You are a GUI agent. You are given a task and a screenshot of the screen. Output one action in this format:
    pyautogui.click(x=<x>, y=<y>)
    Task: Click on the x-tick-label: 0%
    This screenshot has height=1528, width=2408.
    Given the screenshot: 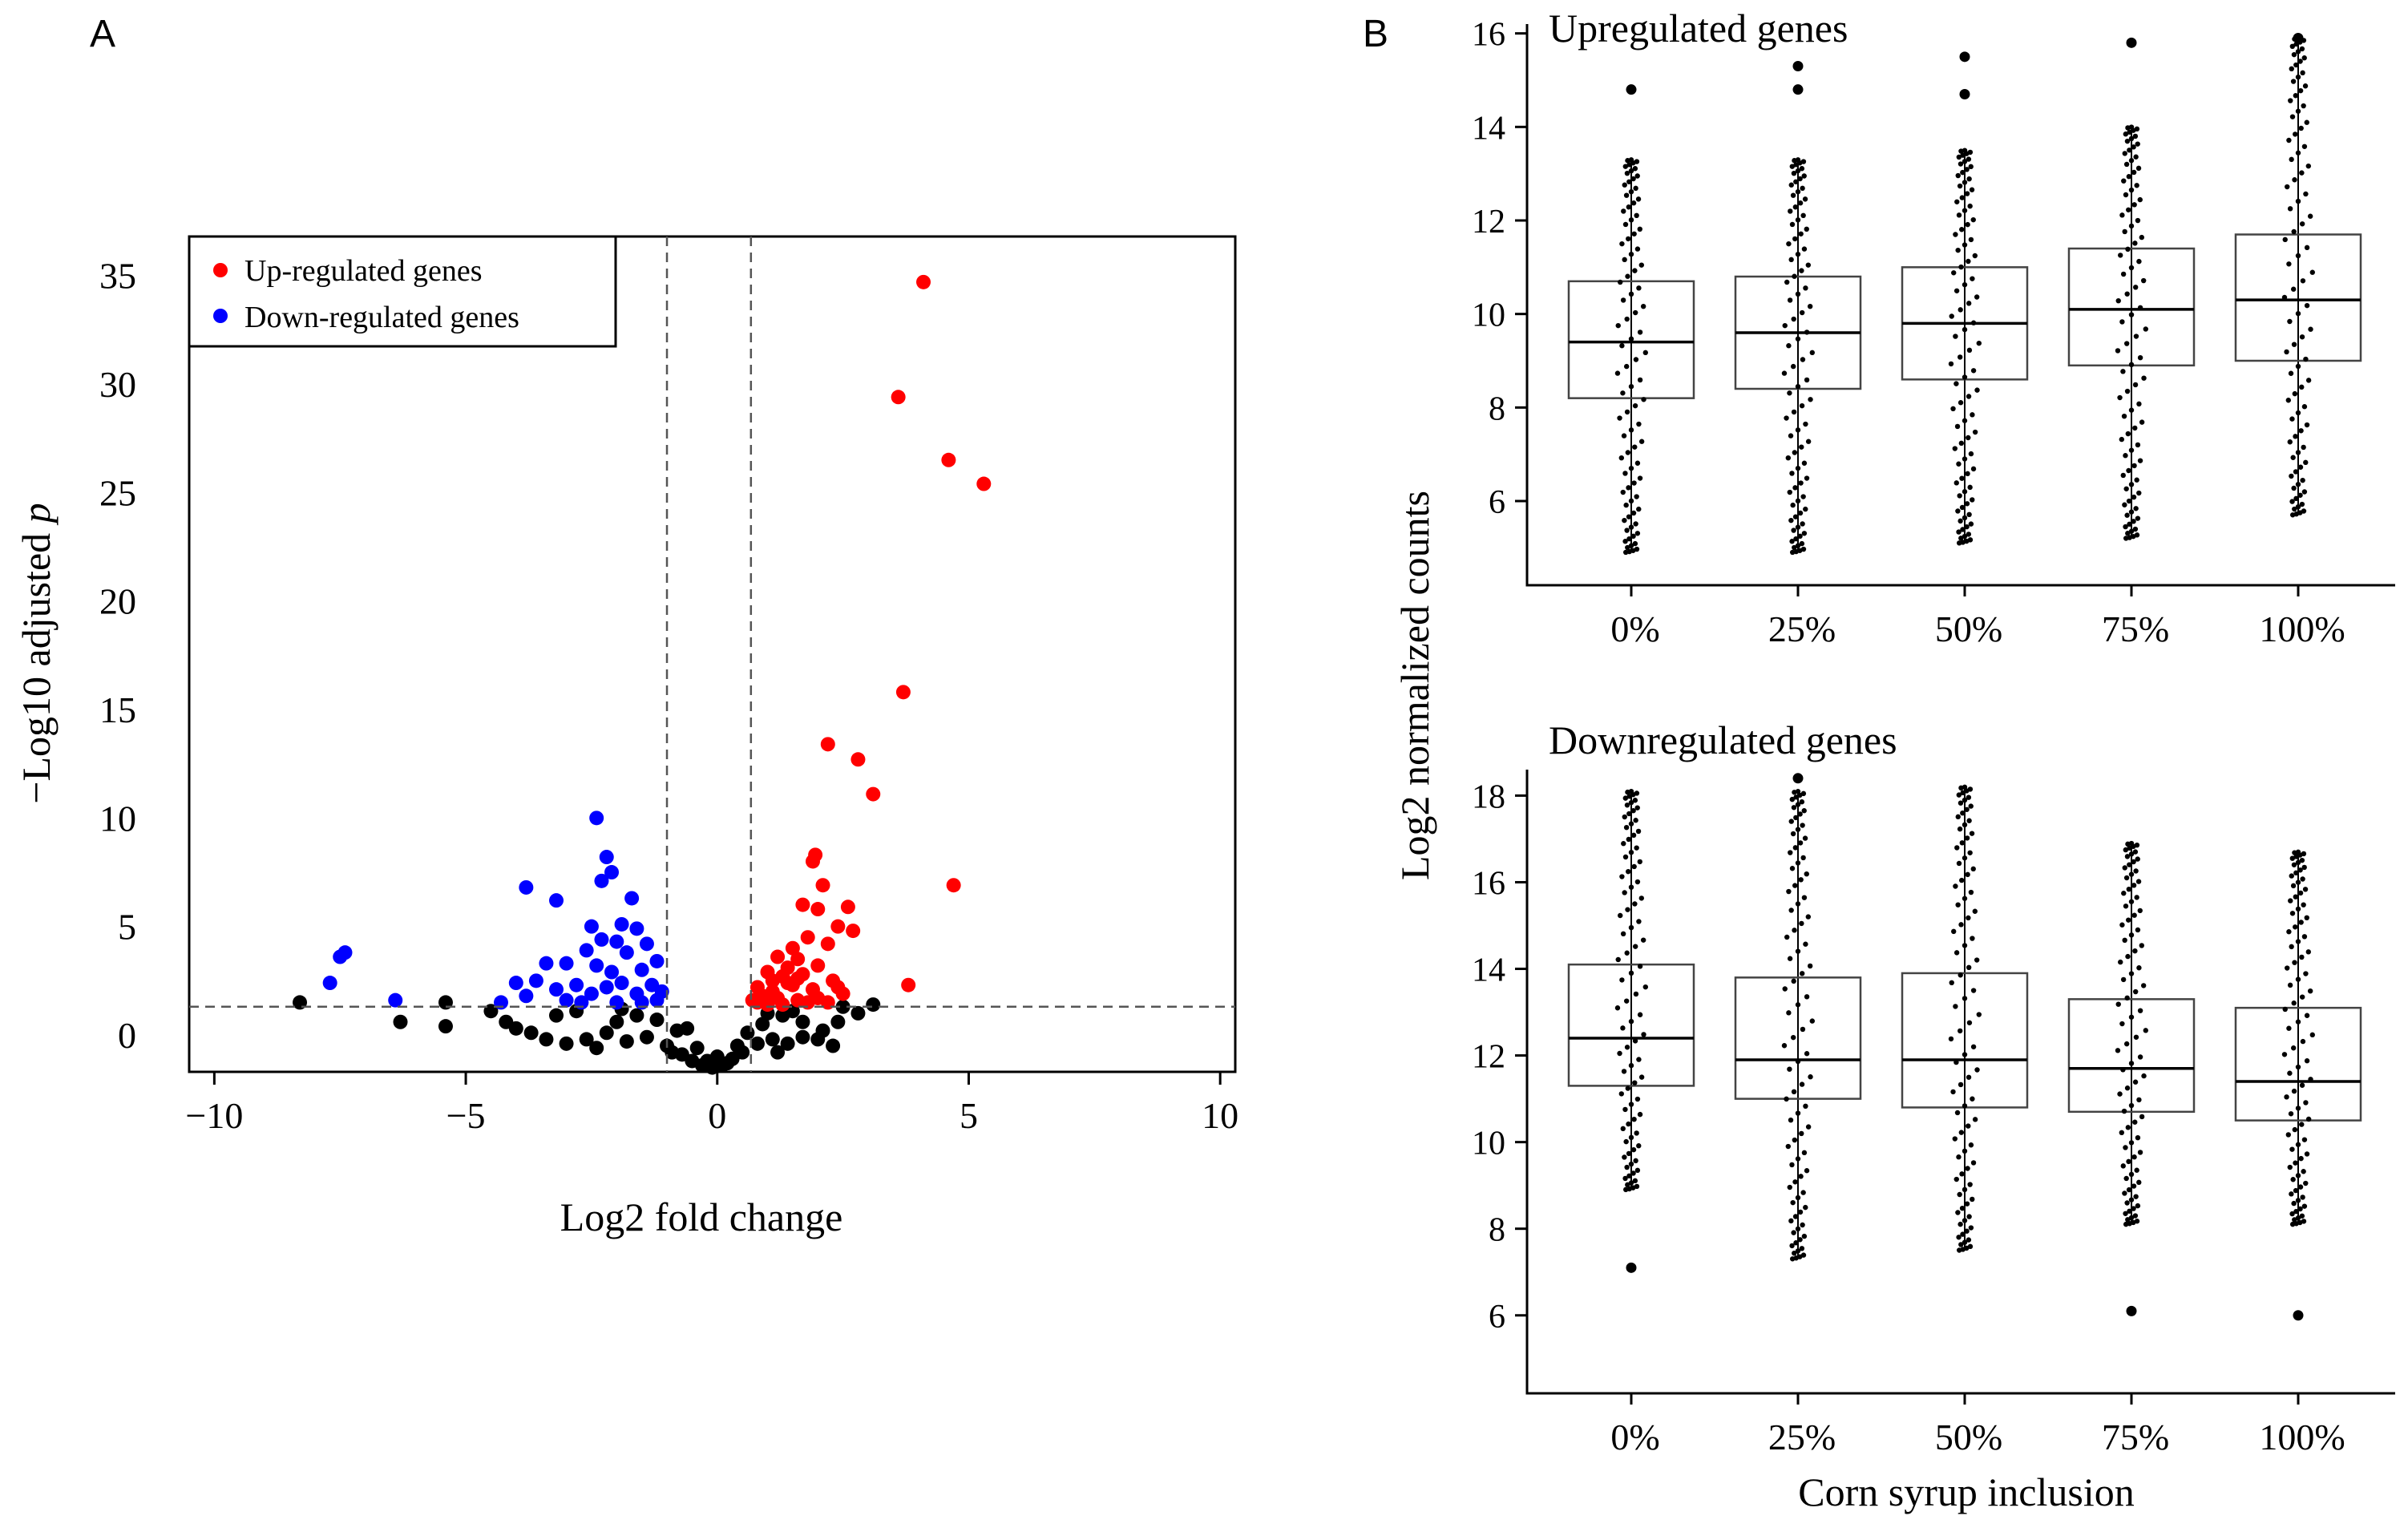 What is the action you would take?
    pyautogui.click(x=1634, y=628)
    